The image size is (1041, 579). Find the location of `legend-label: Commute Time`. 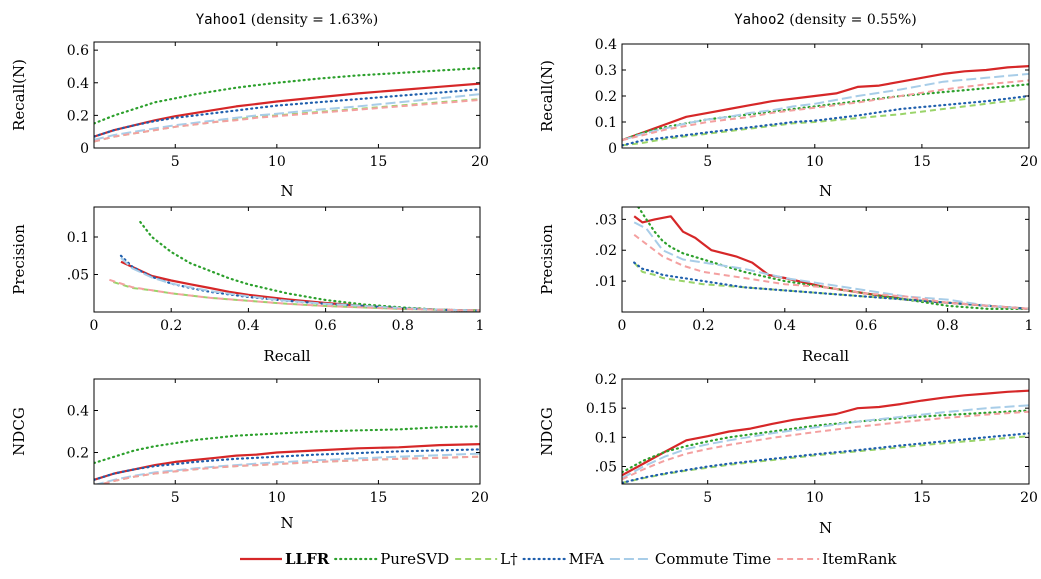

legend-label: Commute Time is located at coordinates (713, 559).